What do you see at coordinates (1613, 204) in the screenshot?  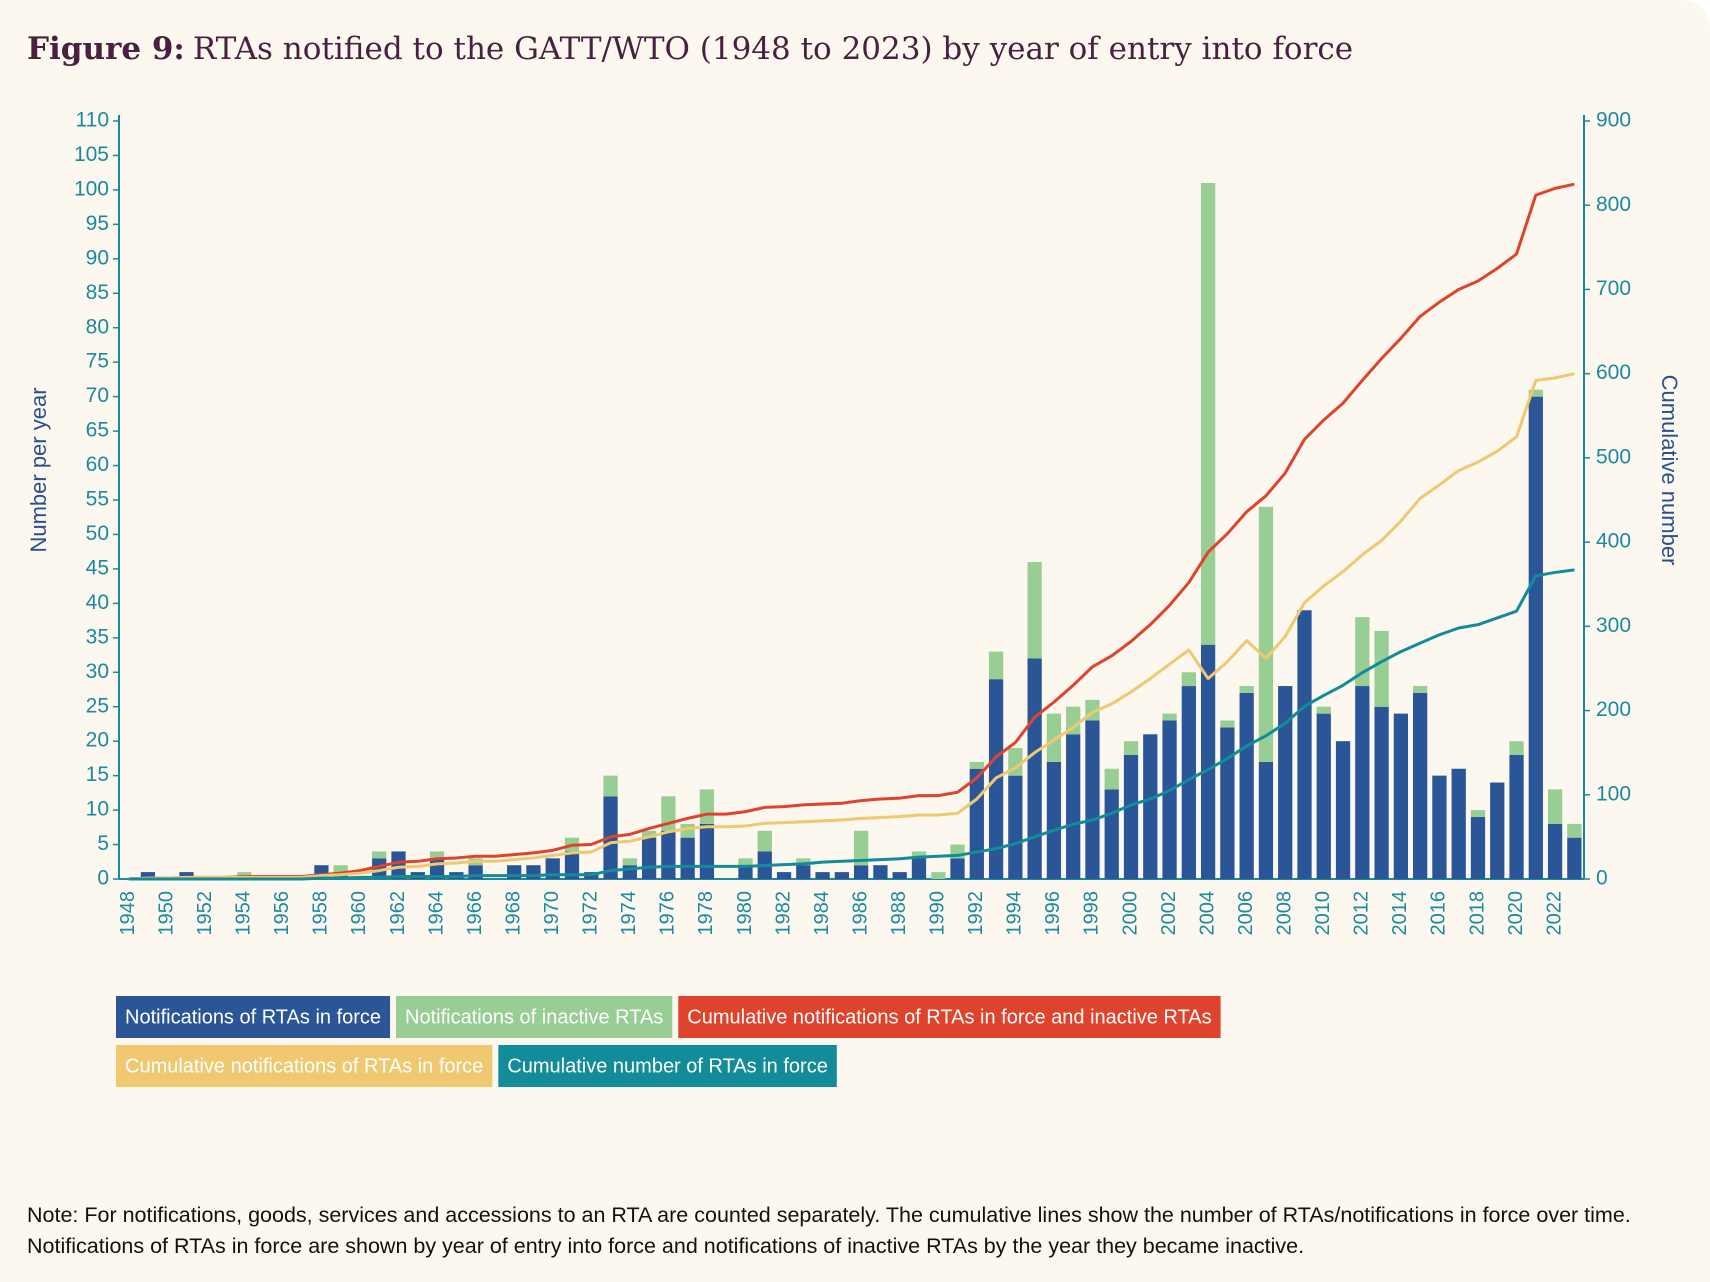 I see `y2-tick-label: 800` at bounding box center [1613, 204].